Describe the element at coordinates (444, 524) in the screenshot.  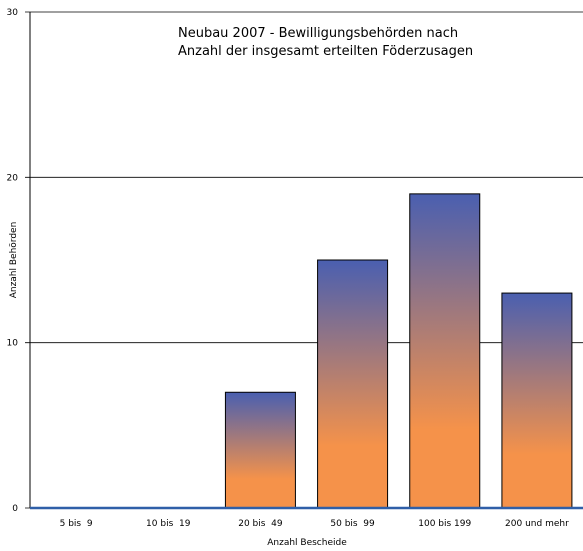
I see `x-tick-label: 100 bis 199` at that location.